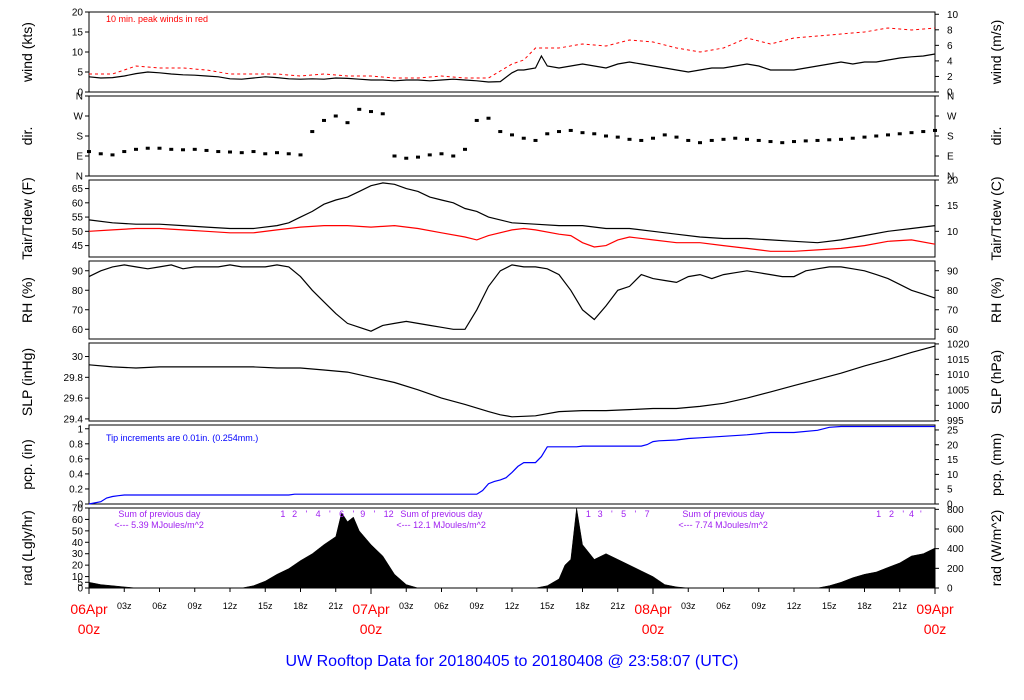  I want to click on wind-right-tick-label: 4, so click(950, 61).